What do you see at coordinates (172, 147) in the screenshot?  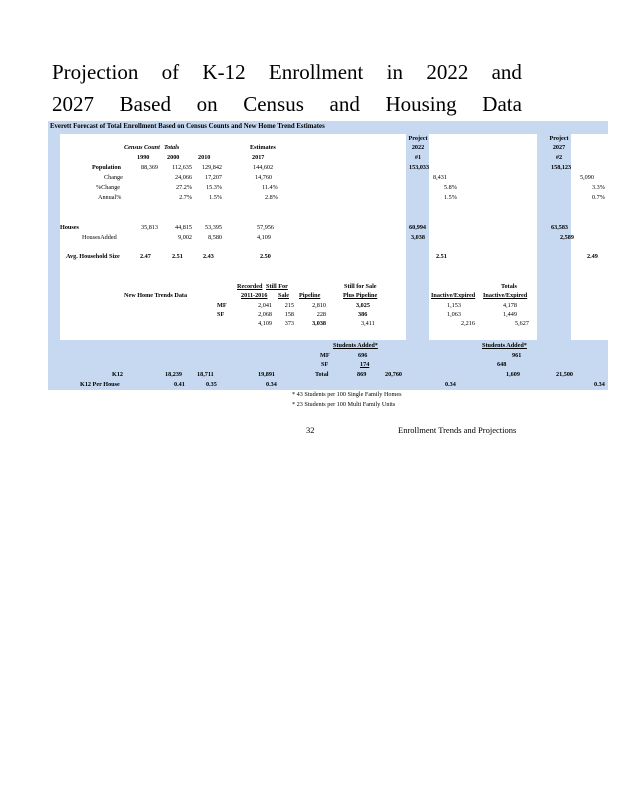 I see `totals-label: Totals` at bounding box center [172, 147].